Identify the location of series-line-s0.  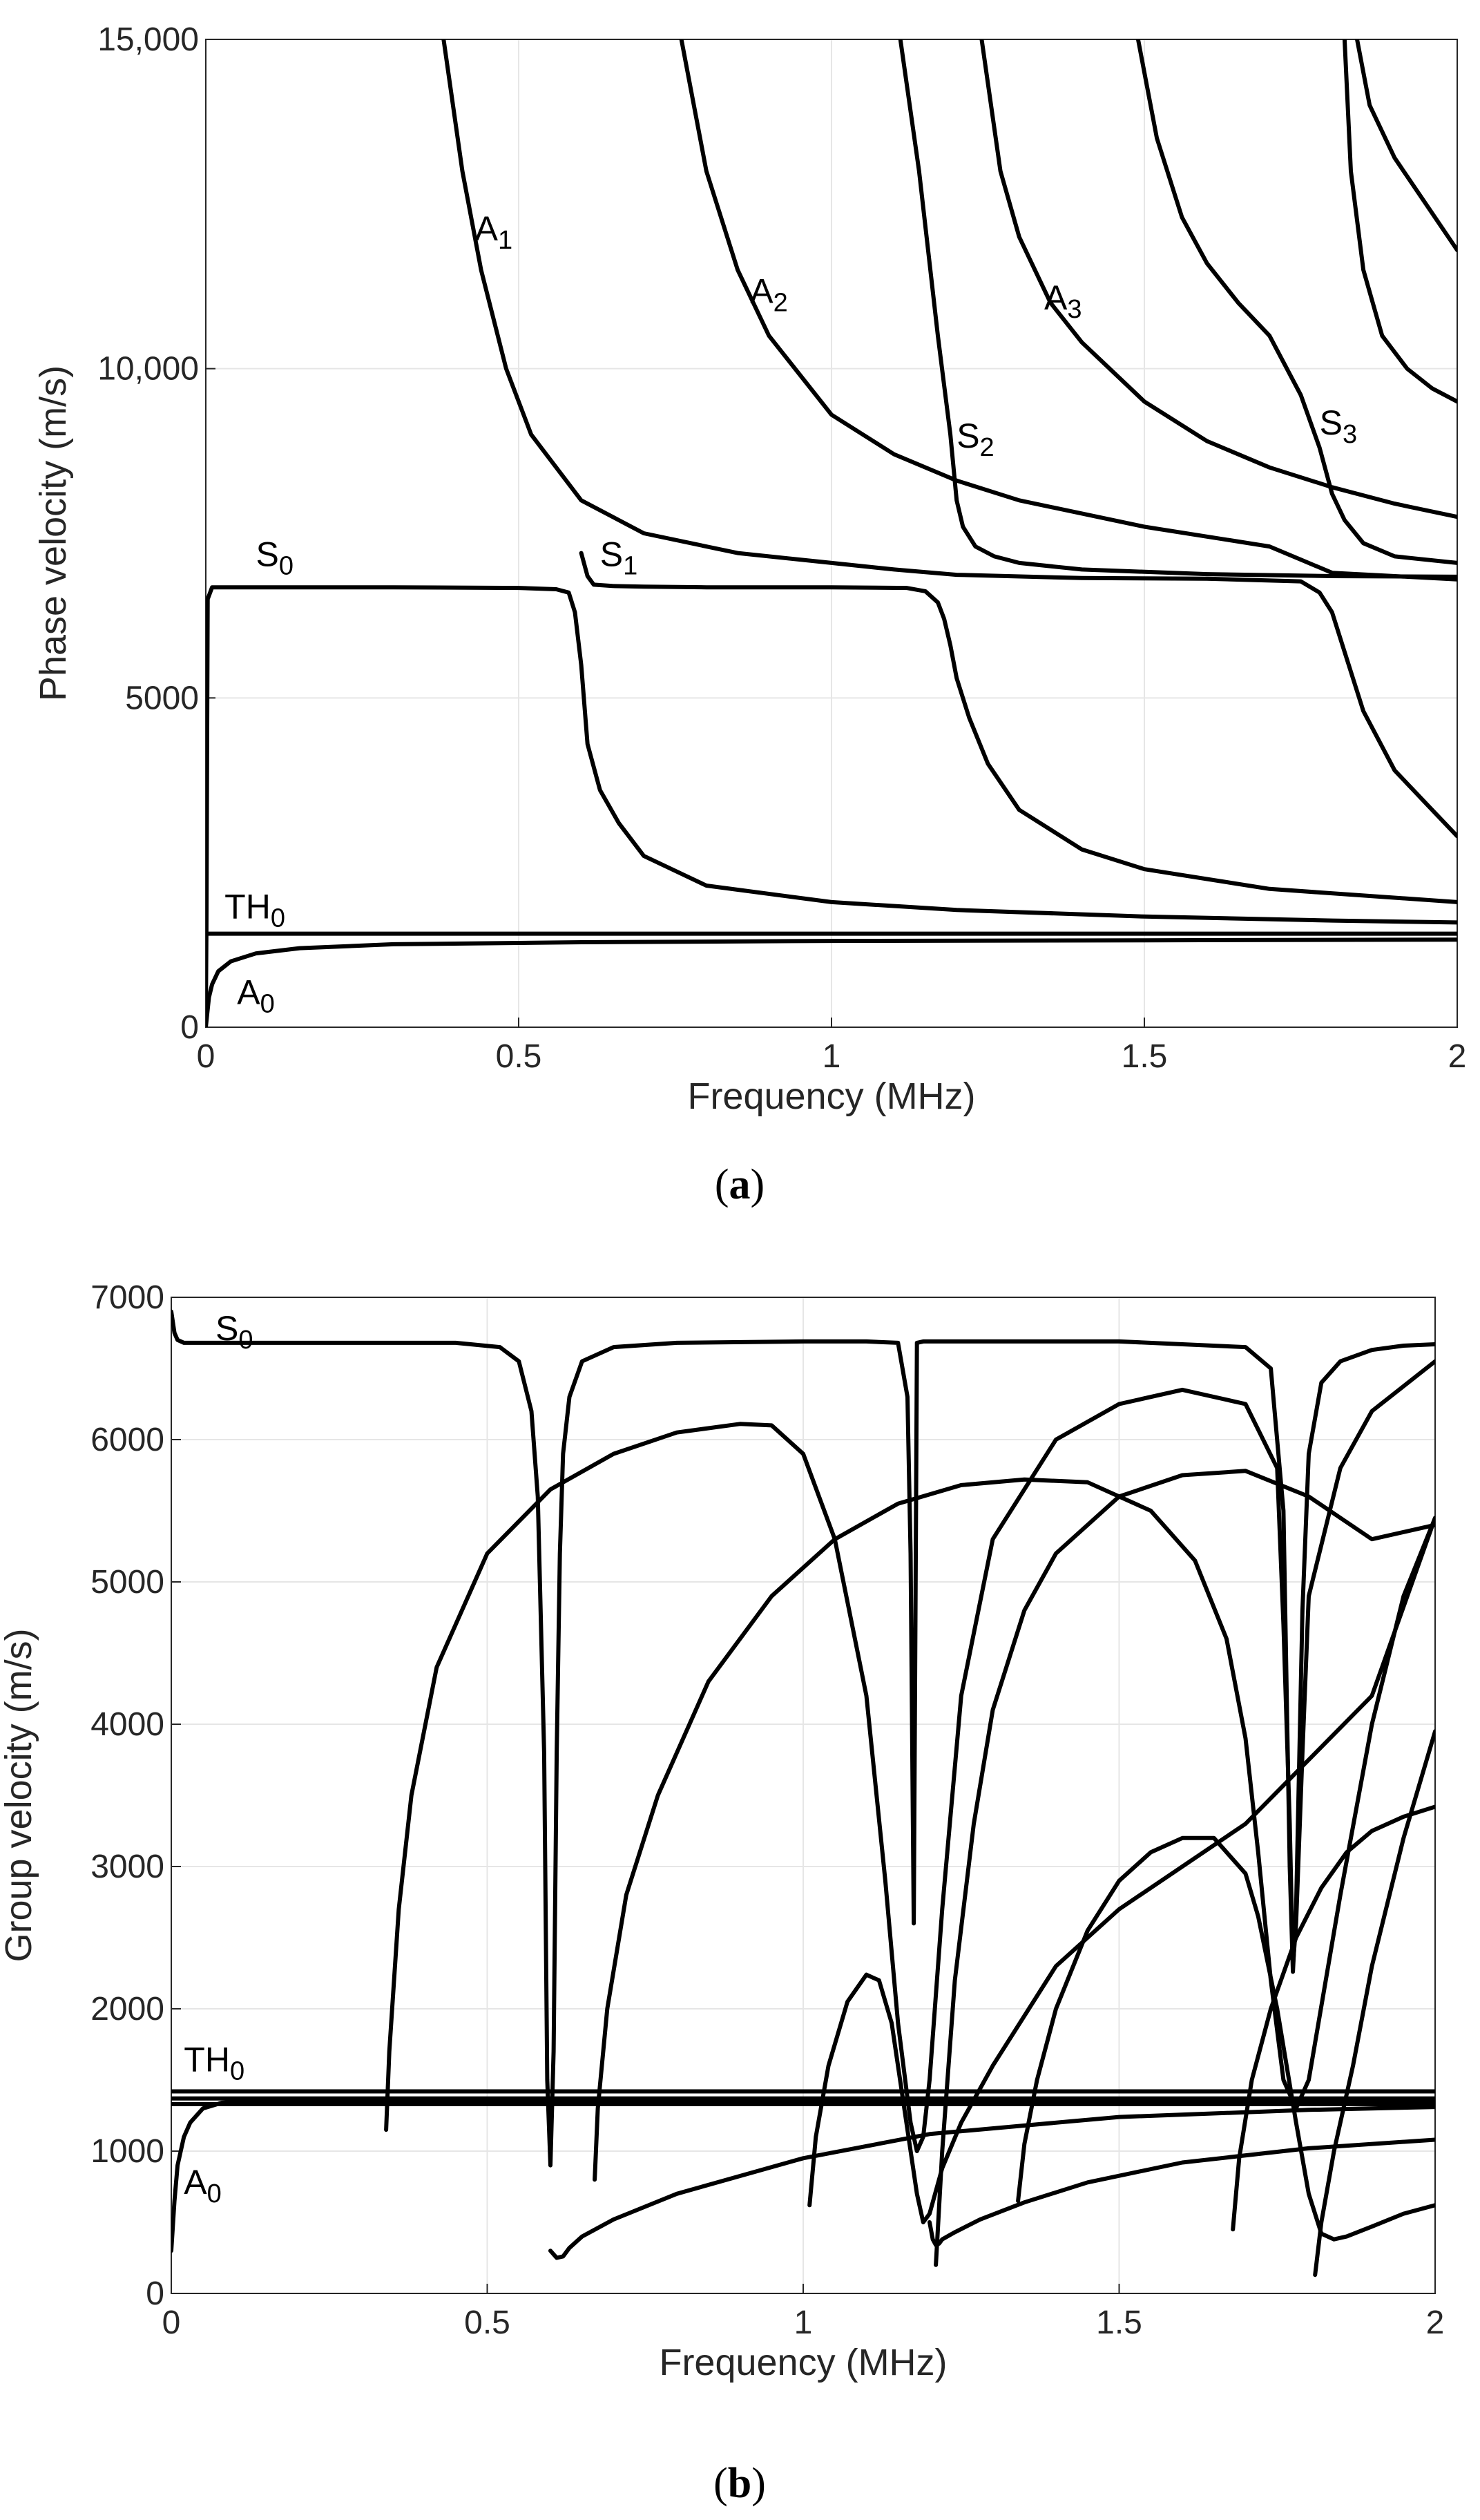
(831, 804).